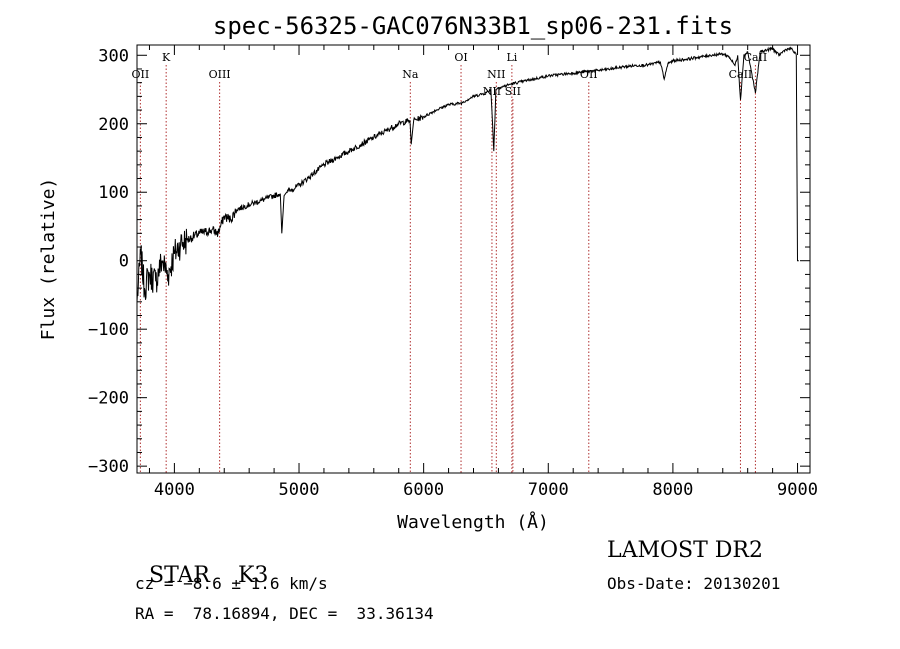 This screenshot has height=649, width=900. Describe the element at coordinates (423, 490) in the screenshot. I see `x-tick-label: 6000` at that location.